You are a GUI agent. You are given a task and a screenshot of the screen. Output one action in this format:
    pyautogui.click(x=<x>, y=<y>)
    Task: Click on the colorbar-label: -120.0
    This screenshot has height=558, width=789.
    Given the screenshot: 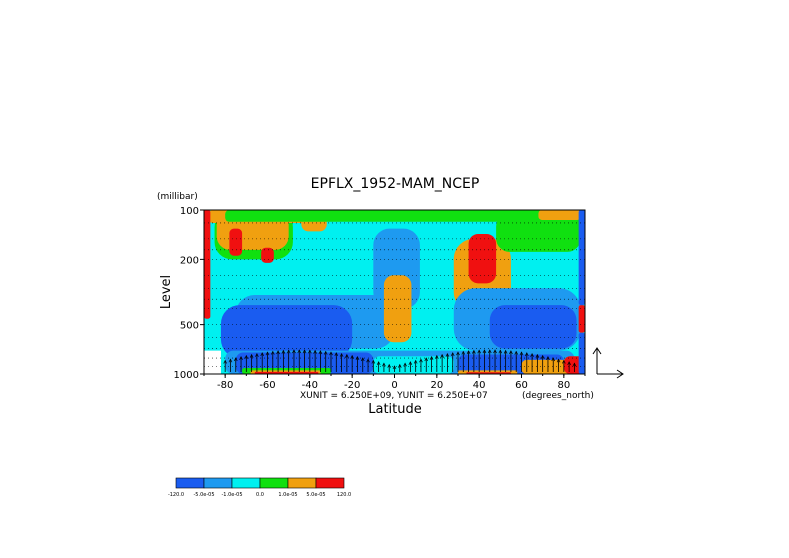 What is the action you would take?
    pyautogui.click(x=176, y=495)
    